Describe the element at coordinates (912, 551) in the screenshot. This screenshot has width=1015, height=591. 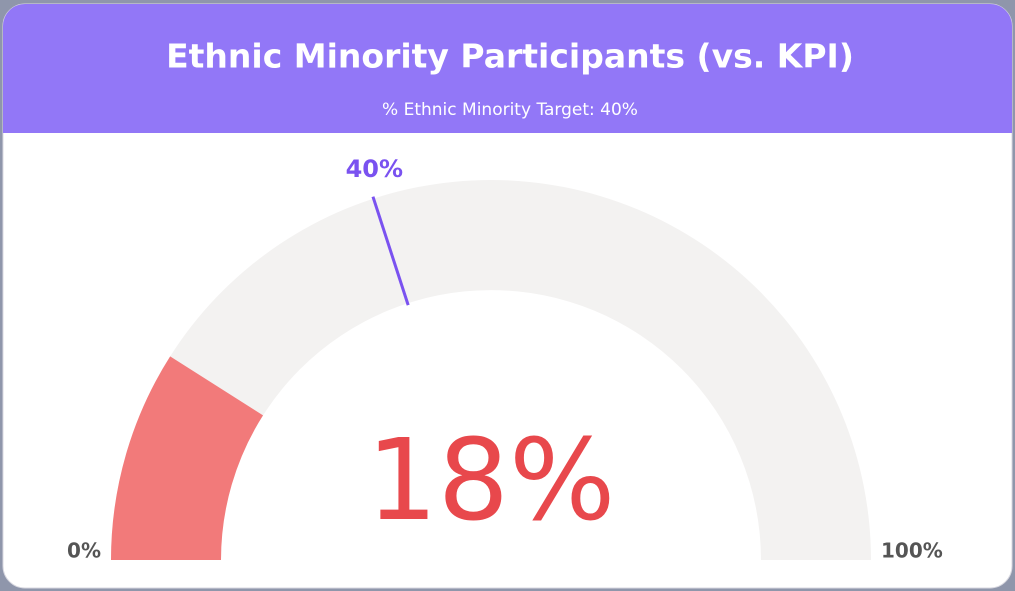
I see `tick-label: 100%` at that location.